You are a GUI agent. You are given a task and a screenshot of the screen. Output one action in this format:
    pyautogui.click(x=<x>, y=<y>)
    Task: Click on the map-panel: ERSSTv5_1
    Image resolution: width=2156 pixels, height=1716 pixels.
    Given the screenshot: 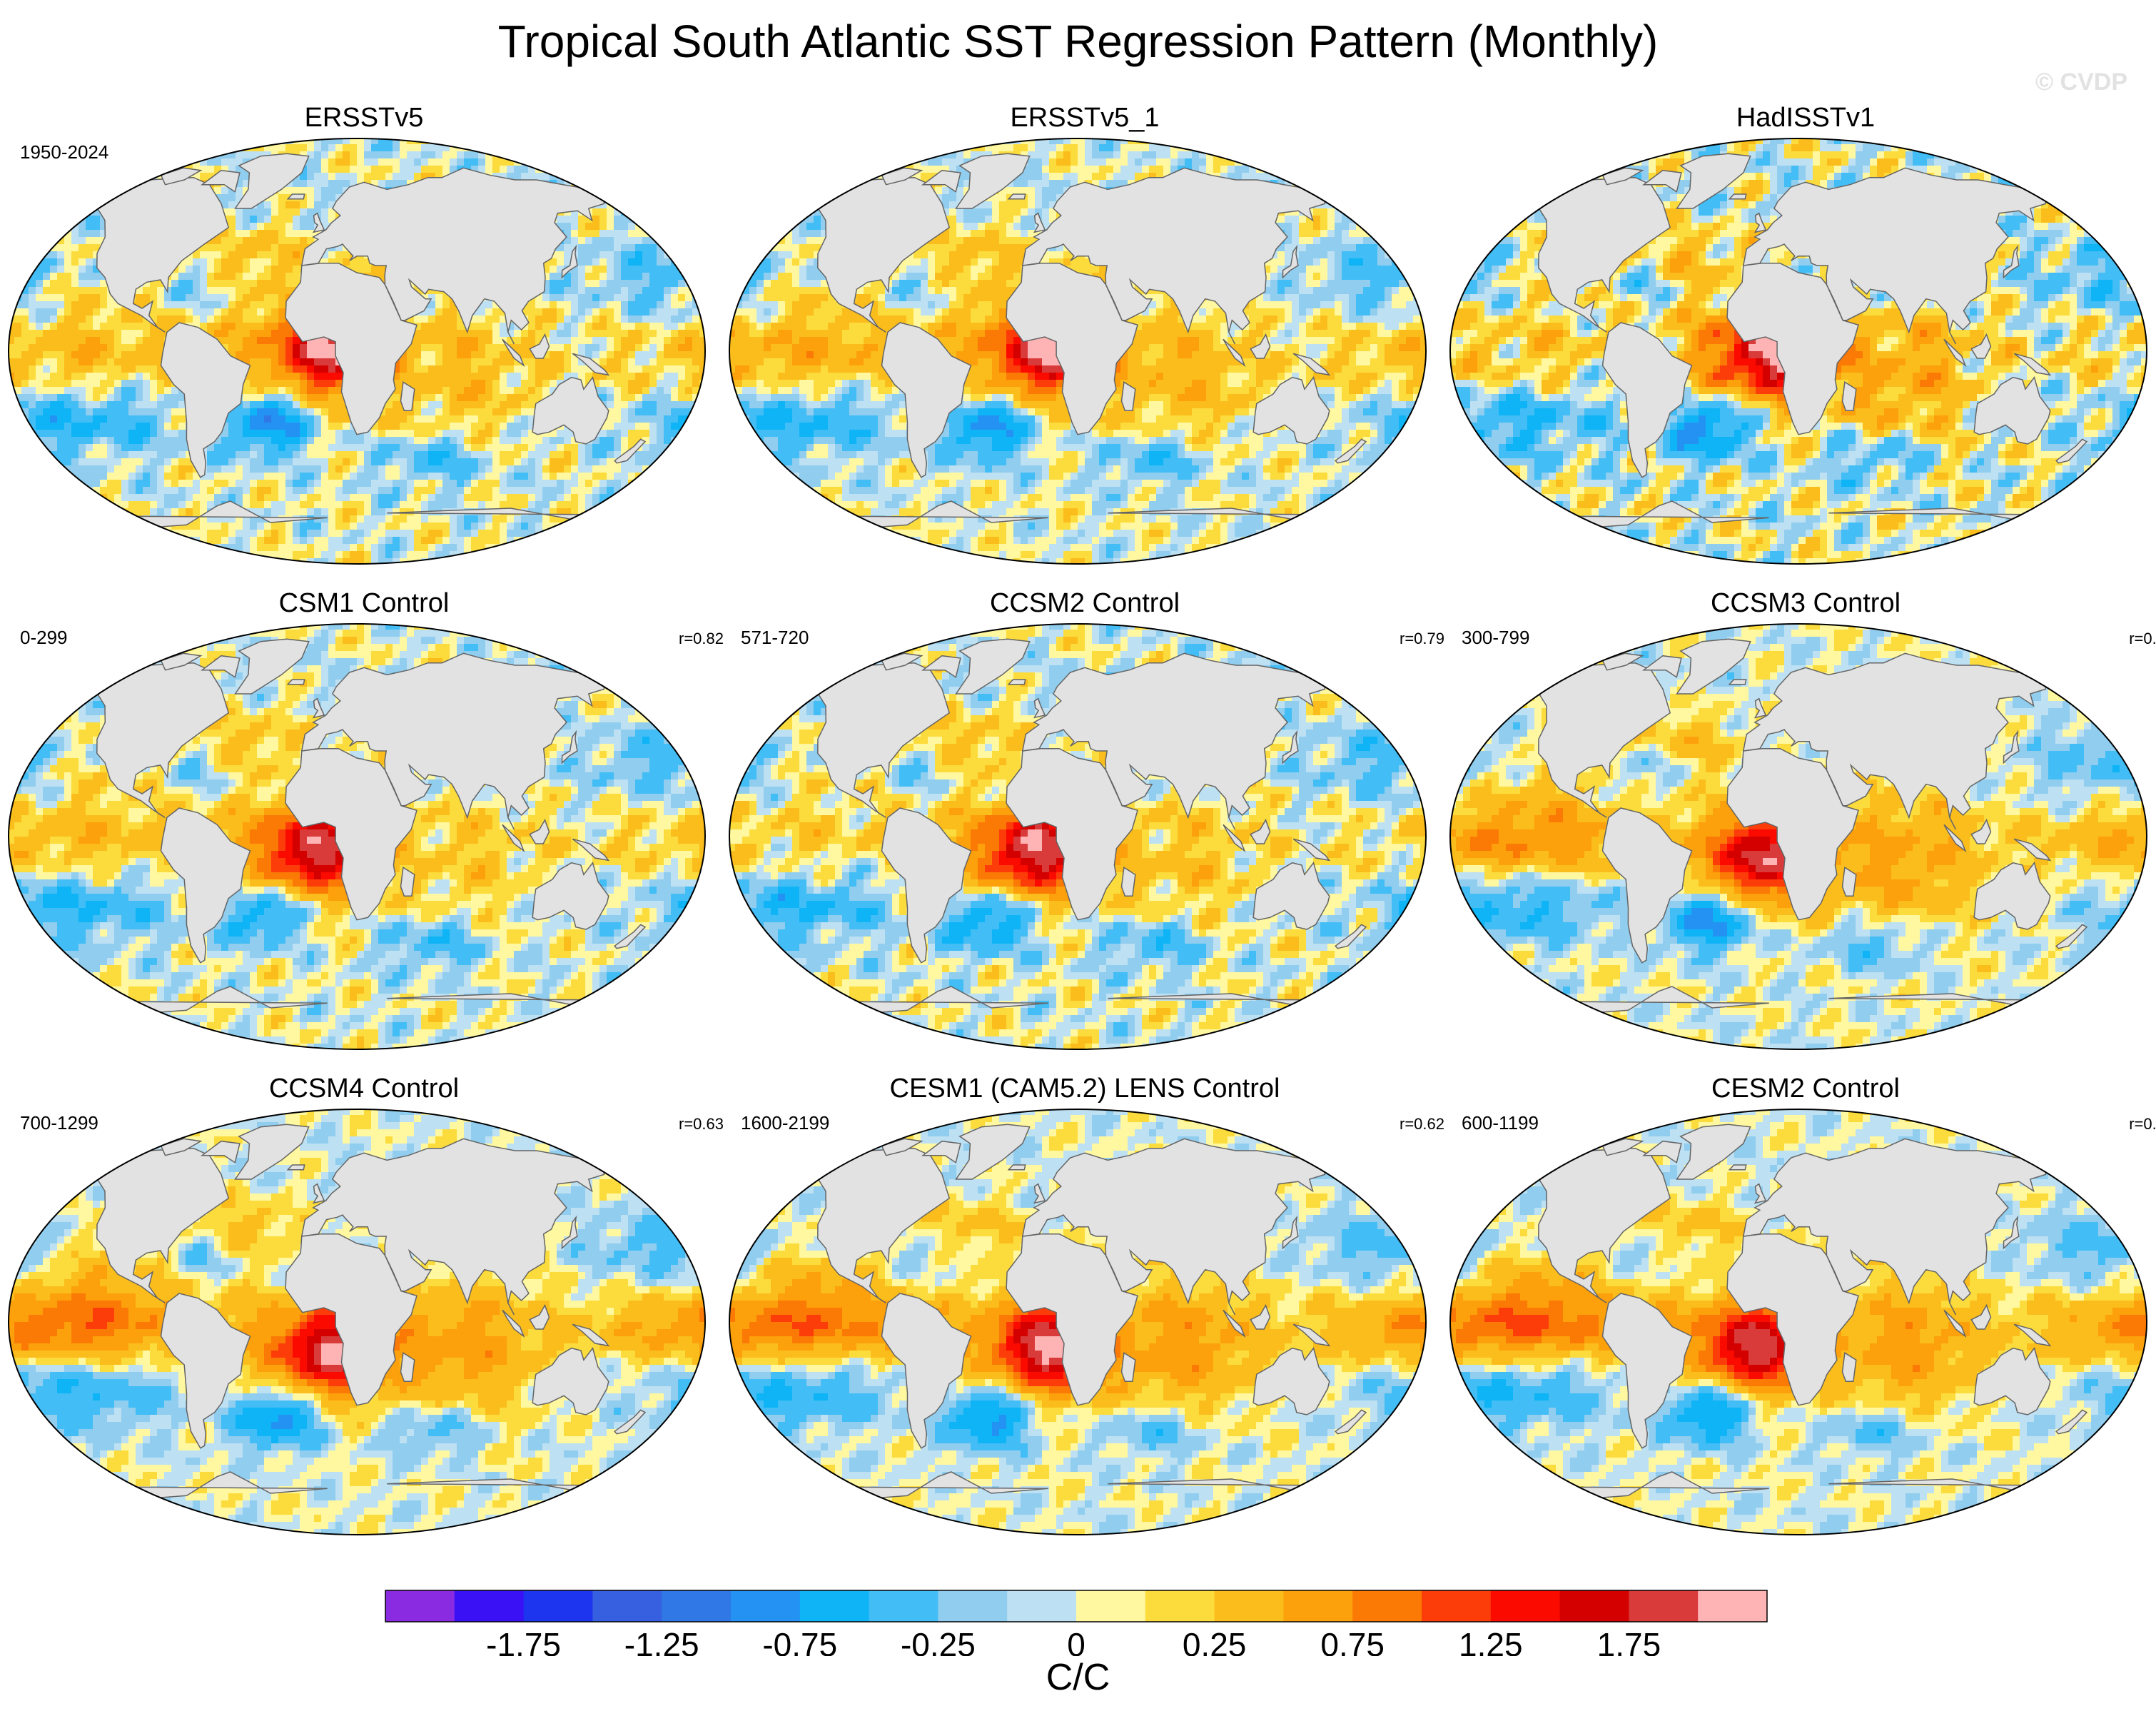 What is the action you would take?
    pyautogui.click(x=1085, y=332)
    